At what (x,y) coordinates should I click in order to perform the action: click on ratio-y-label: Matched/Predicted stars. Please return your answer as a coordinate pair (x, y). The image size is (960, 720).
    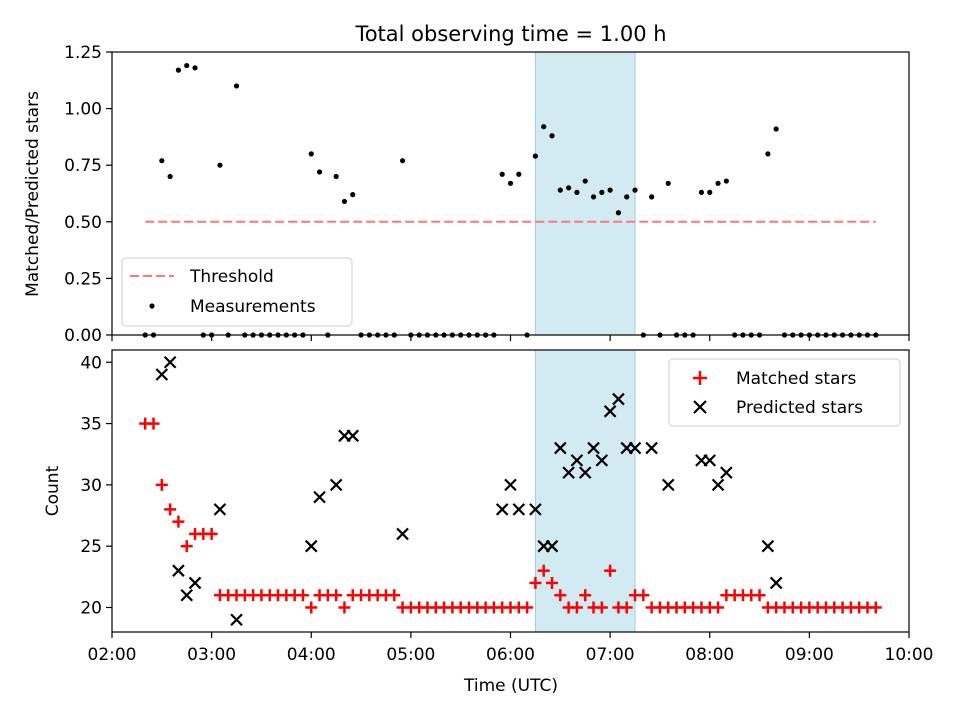
    Looking at the image, I should click on (33, 194).